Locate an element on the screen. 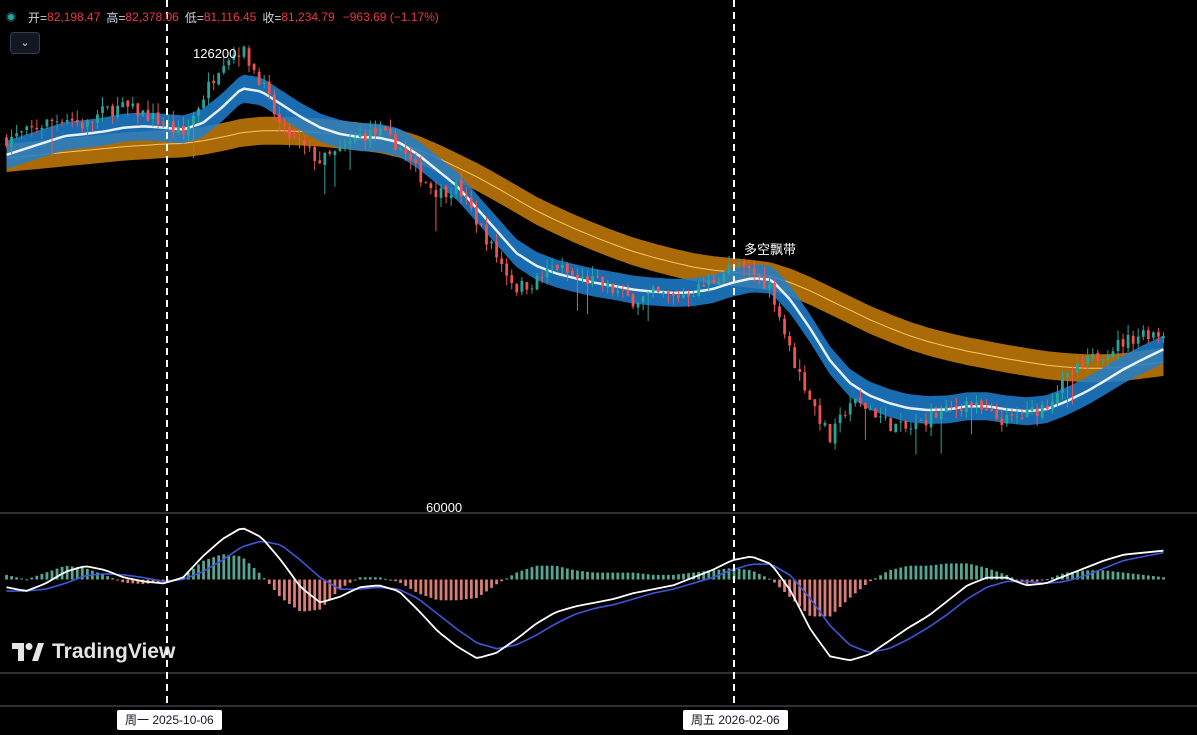 The image size is (1197, 735). high-value: 82,378.06 is located at coordinates (152, 17).